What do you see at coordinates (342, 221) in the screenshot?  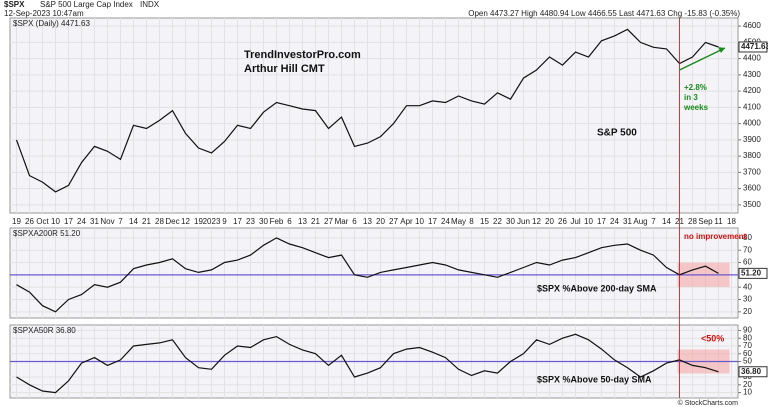 I see `x-tick-label: Mar` at bounding box center [342, 221].